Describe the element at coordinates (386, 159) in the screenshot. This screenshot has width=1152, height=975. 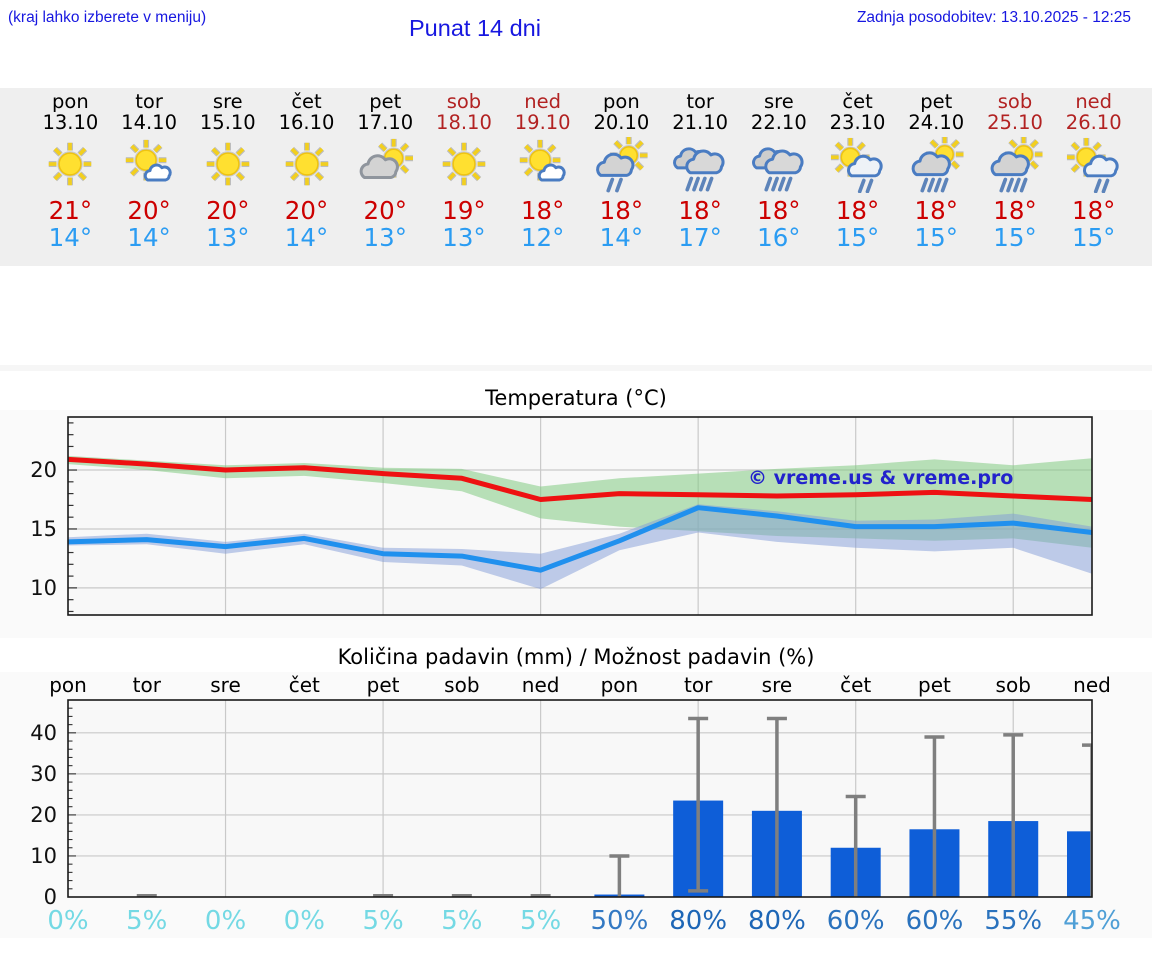
I see `cloud-sun-icon` at that location.